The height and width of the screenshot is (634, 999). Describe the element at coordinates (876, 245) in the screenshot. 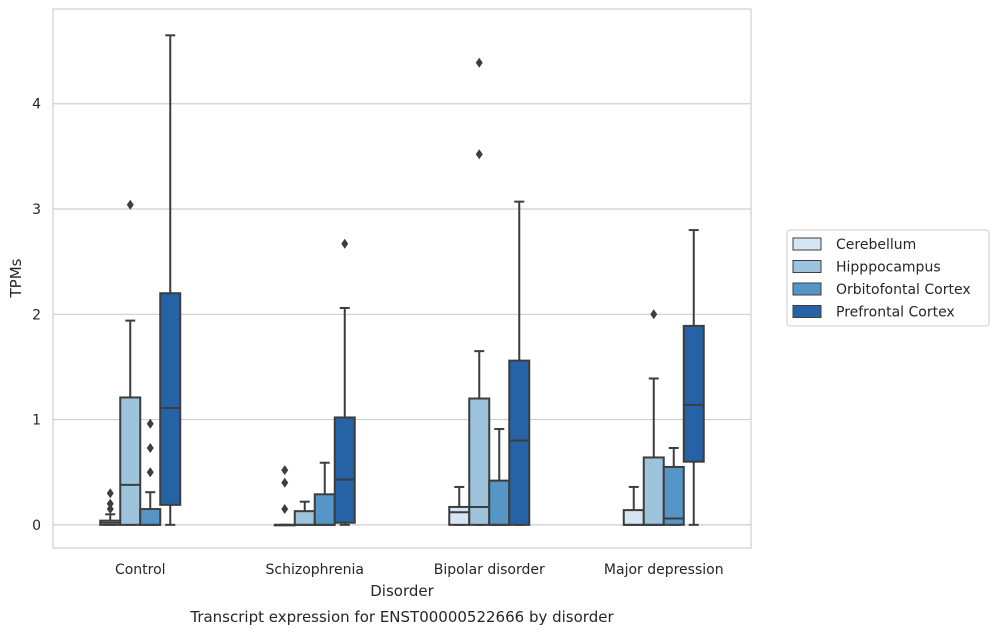

I see `legend-entry-label: Cerebellum` at that location.